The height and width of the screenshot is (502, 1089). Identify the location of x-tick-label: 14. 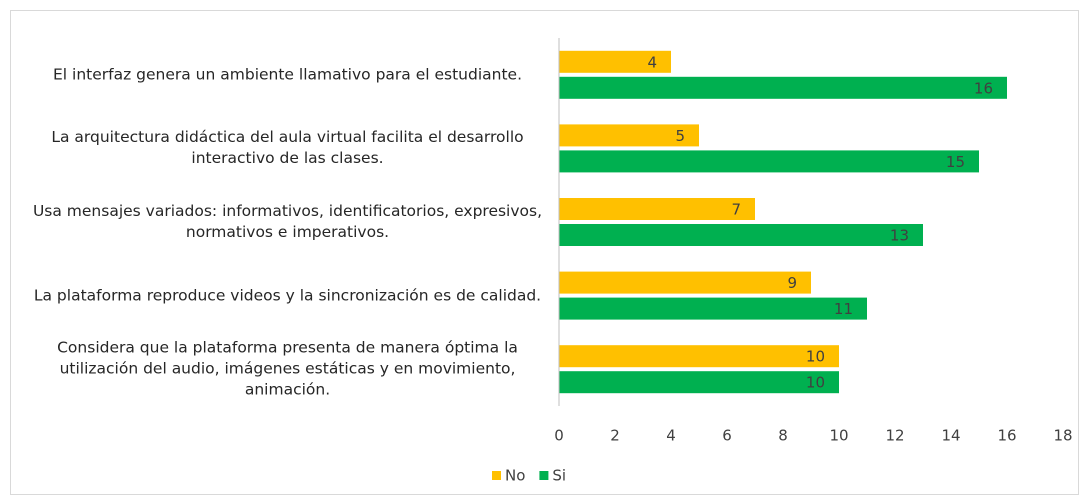
(950, 436).